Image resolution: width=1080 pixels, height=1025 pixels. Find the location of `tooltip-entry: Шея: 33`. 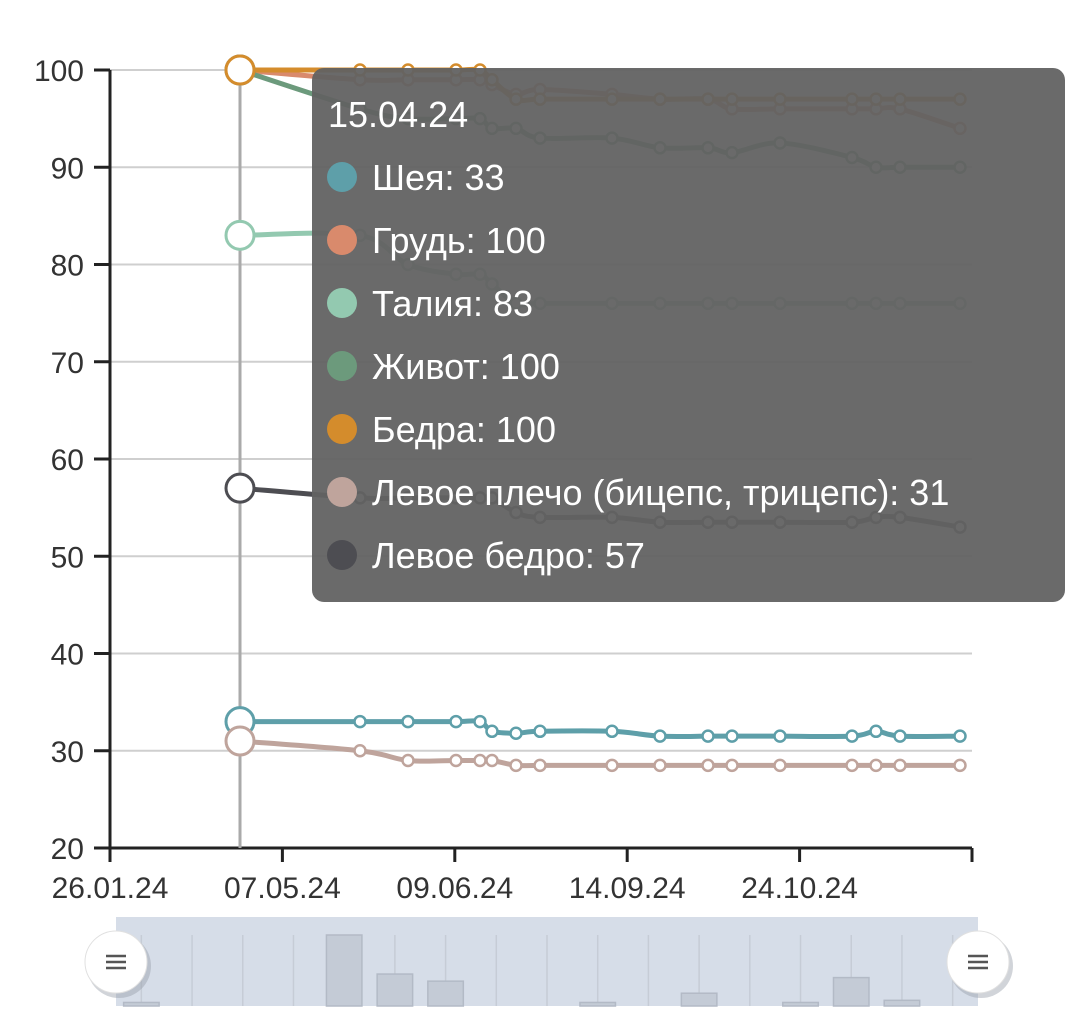

tooltip-entry: Шея: 33 is located at coordinates (438, 177).